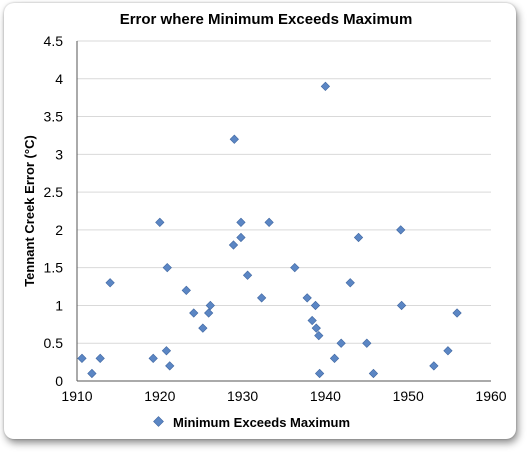 This screenshot has height=462, width=527. Describe the element at coordinates (59, 381) in the screenshot. I see `y-tick-label: 0` at that location.